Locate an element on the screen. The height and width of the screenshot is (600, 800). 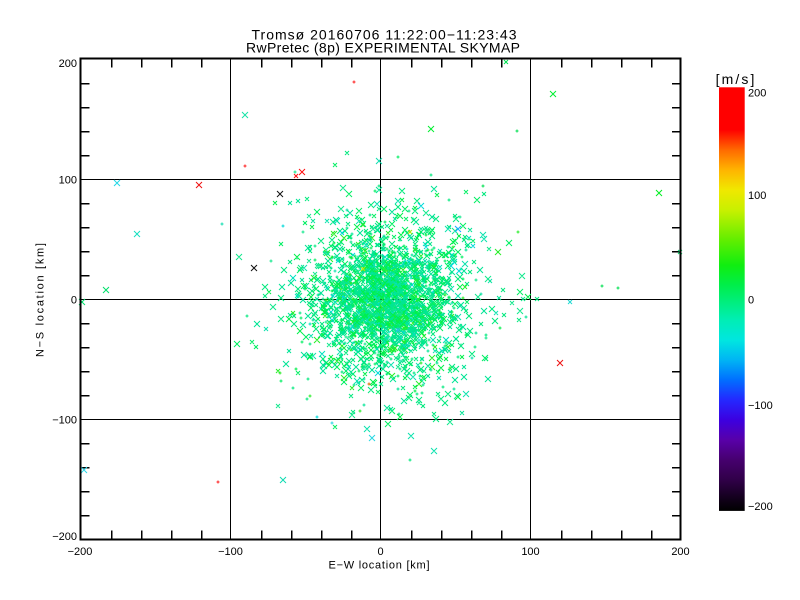
svg-text:Tromsø 20160706 11:22:00−11:23: Tromsø 20160706 11:22:00−11:23:43 is located at coordinates (384, 35).